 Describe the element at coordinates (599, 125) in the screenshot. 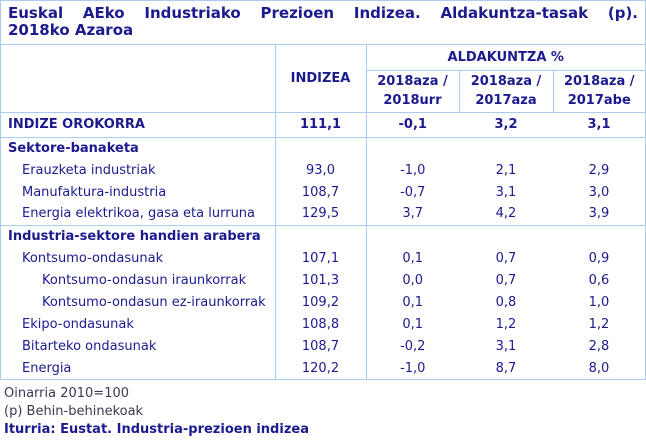

I see `cell-change-ytd: 3,1` at that location.